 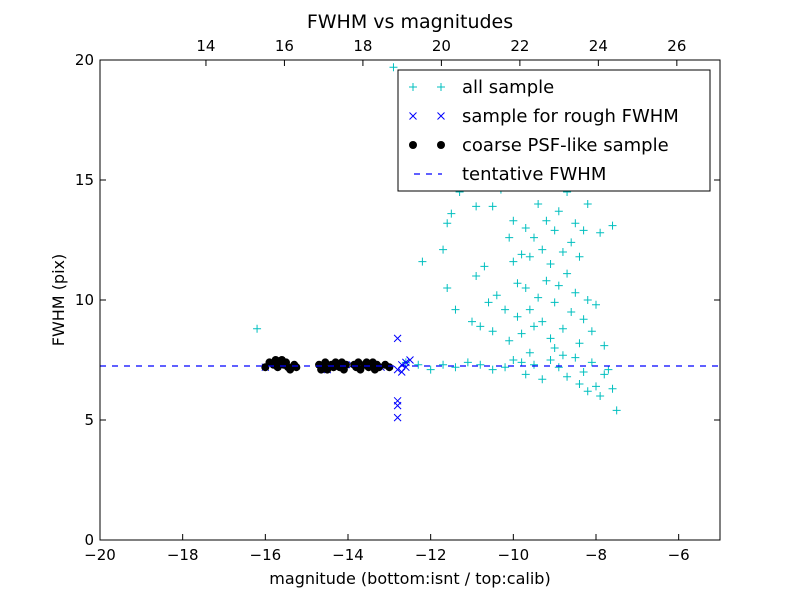 I want to click on legend-item-3: tentative FWHM, so click(x=510, y=174).